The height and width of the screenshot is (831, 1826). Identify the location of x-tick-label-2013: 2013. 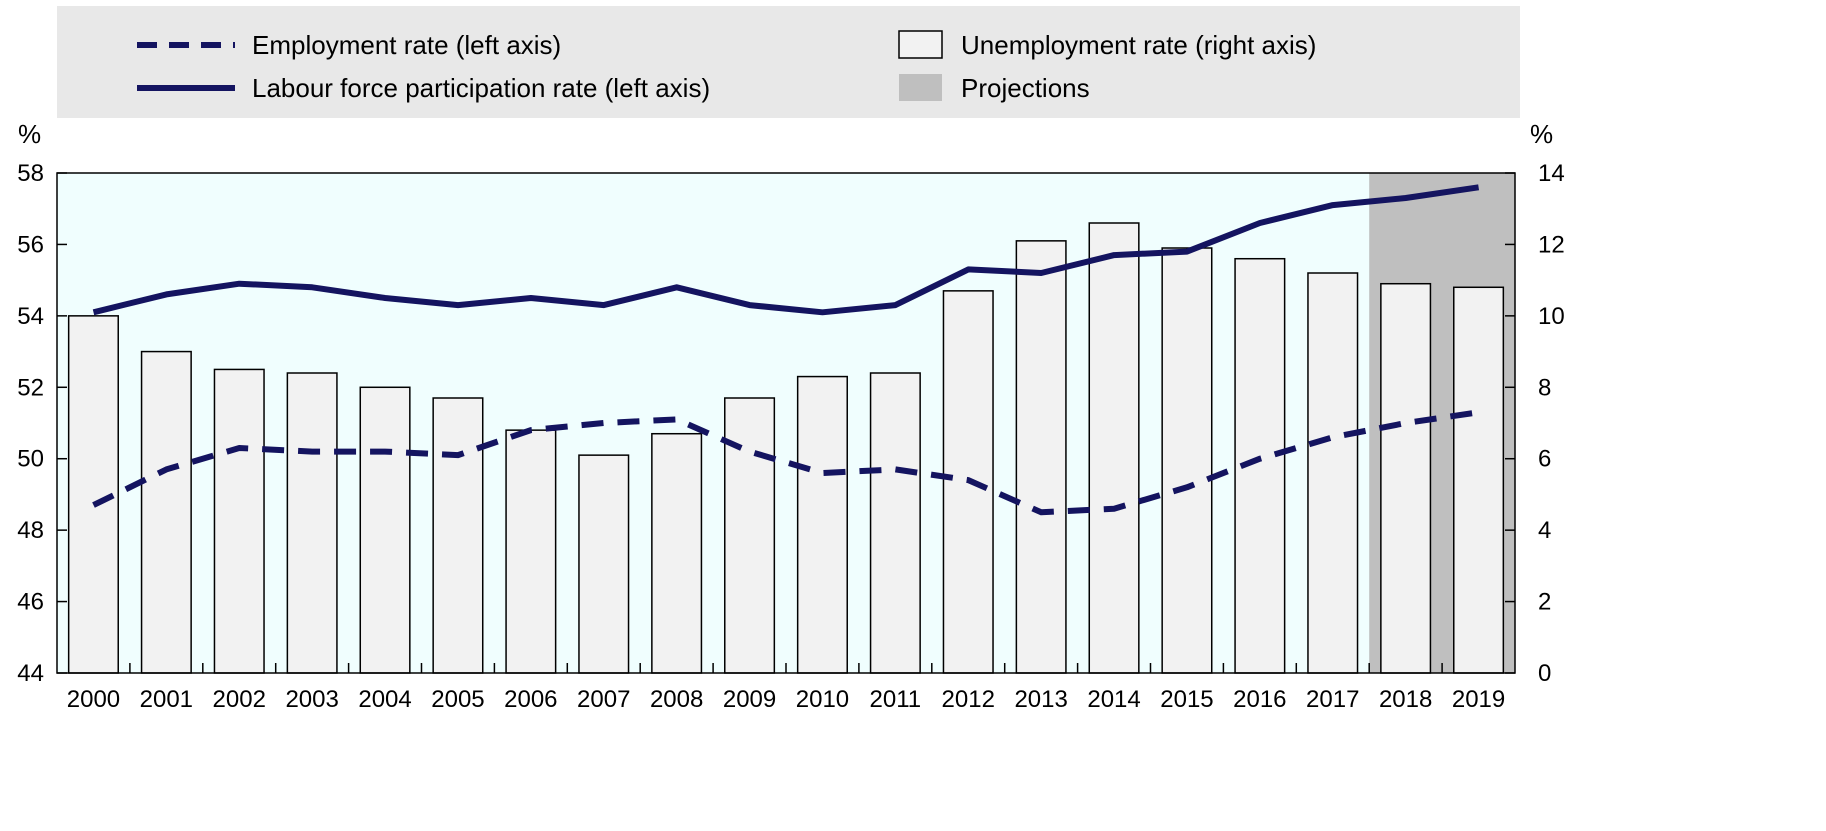
(1040, 699).